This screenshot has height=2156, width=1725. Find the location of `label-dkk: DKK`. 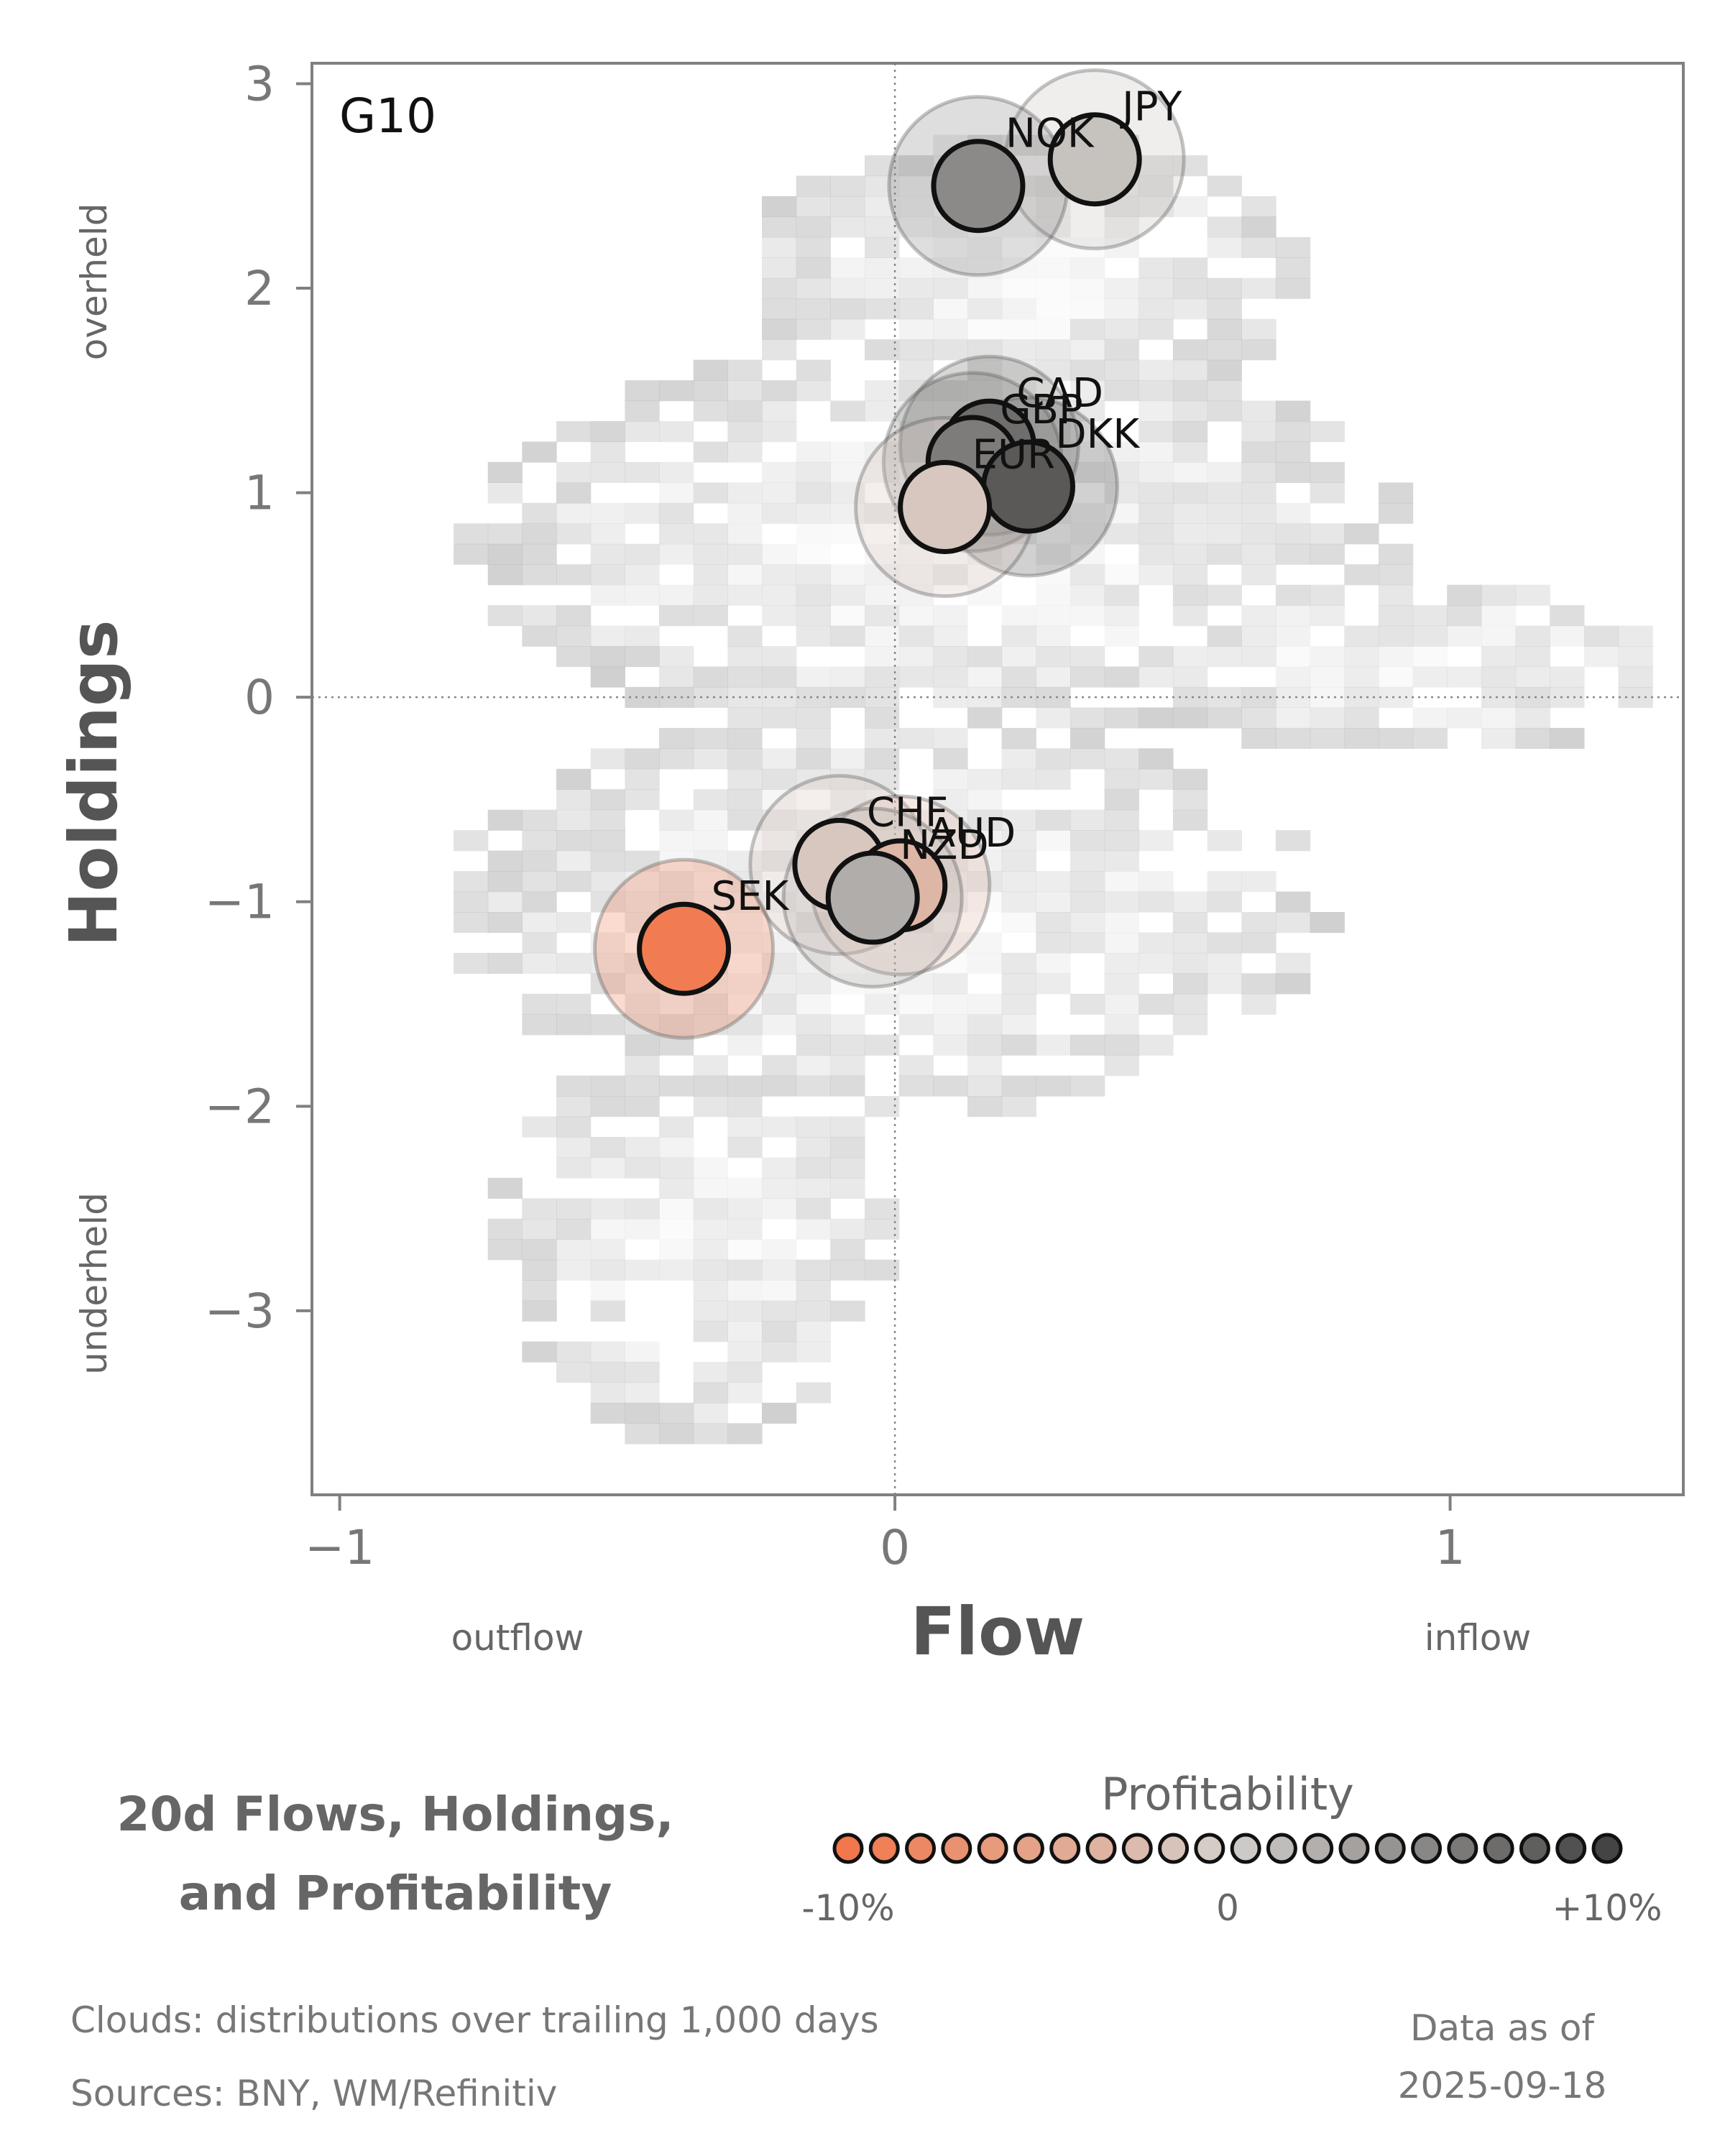

label-dkk: DKK is located at coordinates (1097, 434).